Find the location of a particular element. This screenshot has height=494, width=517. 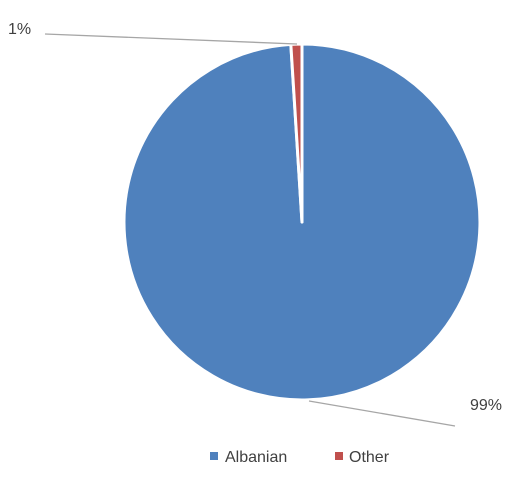

data-label-other: 1% is located at coordinates (19, 29).